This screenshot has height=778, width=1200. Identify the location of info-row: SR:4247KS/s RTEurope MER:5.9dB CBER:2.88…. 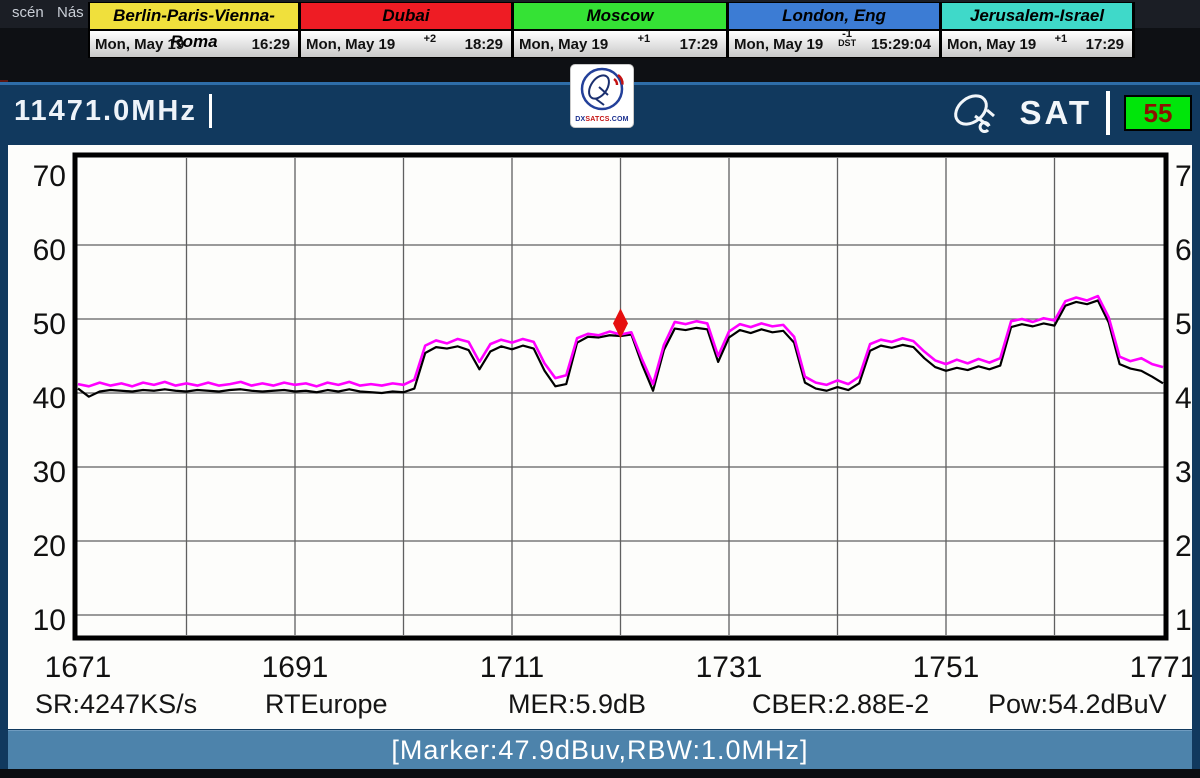
(600, 706).